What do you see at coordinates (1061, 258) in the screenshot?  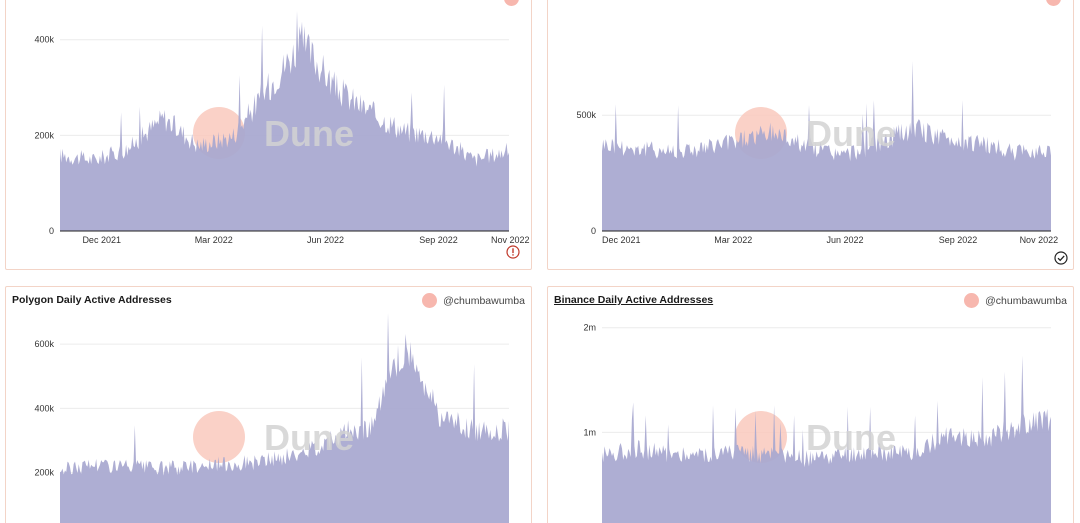 I see `check-circle-icon` at bounding box center [1061, 258].